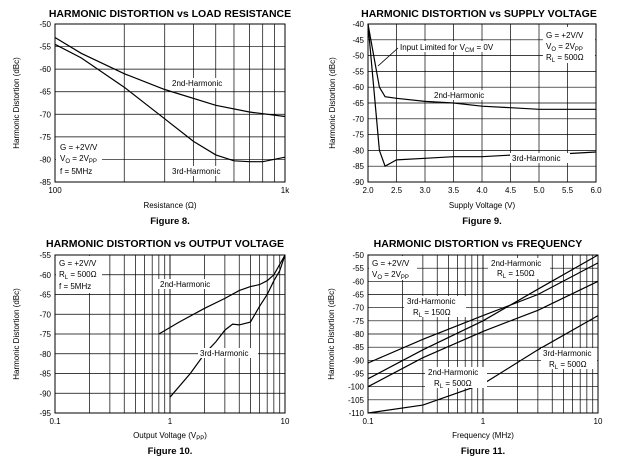  Describe the element at coordinates (165, 244) in the screenshot. I see `chart-title: HARMONIC DISTORTION vs OUTPUT VOLTAGE` at that location.